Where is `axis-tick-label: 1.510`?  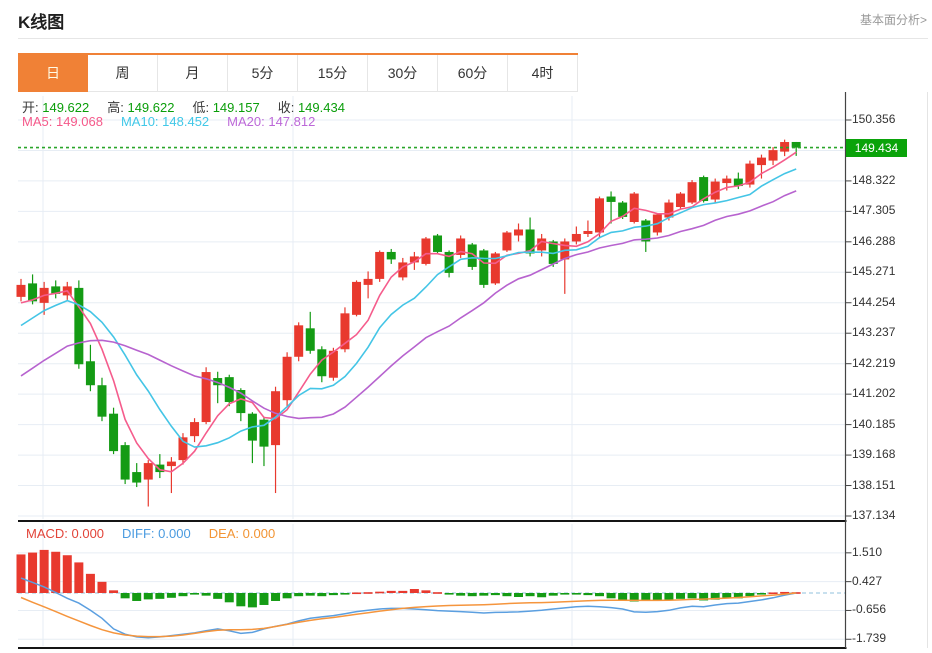 axis-tick-label: 1.510 is located at coordinates (867, 551).